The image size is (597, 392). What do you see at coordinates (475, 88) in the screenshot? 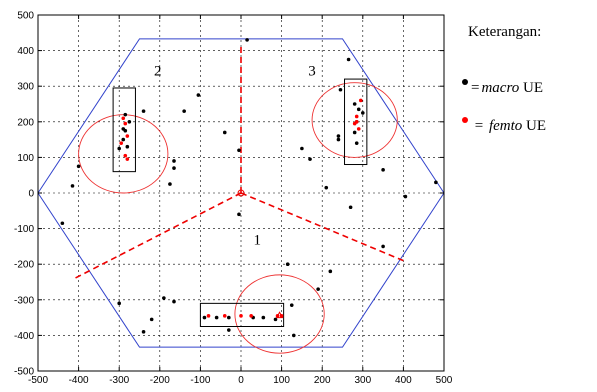
I see `legend-eq-macro: =` at bounding box center [475, 88].